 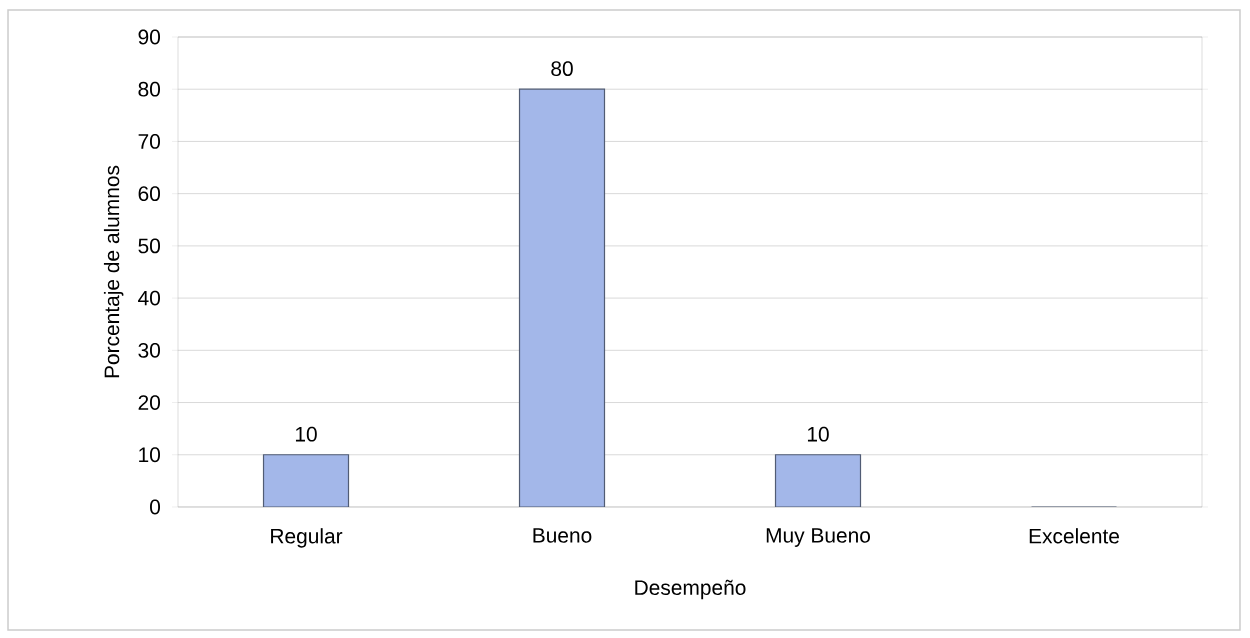 I want to click on y-tick-label: 20, so click(x=149, y=402).